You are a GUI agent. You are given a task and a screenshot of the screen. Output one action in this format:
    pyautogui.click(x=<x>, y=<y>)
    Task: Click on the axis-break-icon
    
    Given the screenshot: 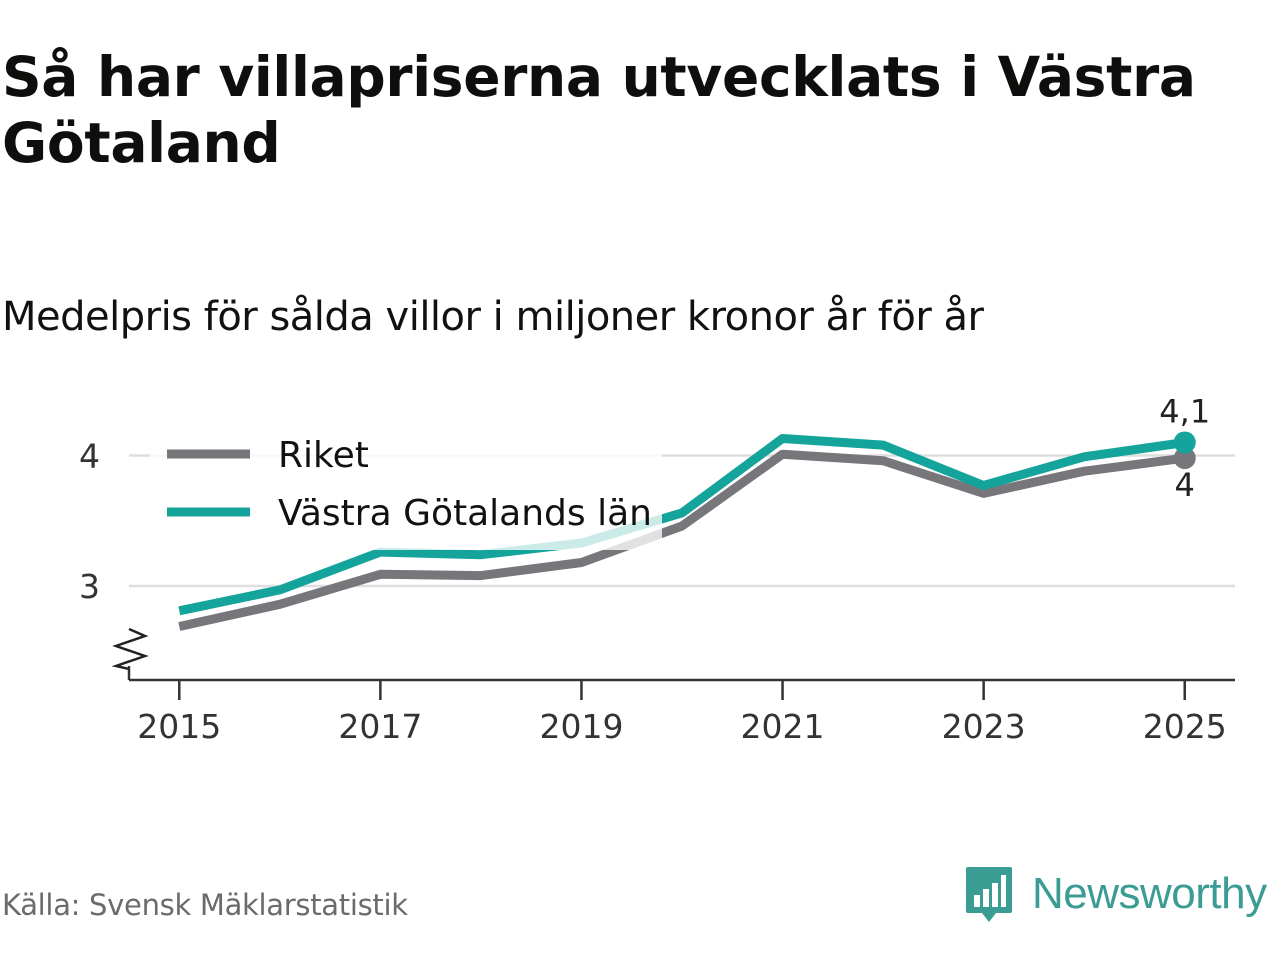 What is the action you would take?
    pyautogui.click(x=130, y=649)
    